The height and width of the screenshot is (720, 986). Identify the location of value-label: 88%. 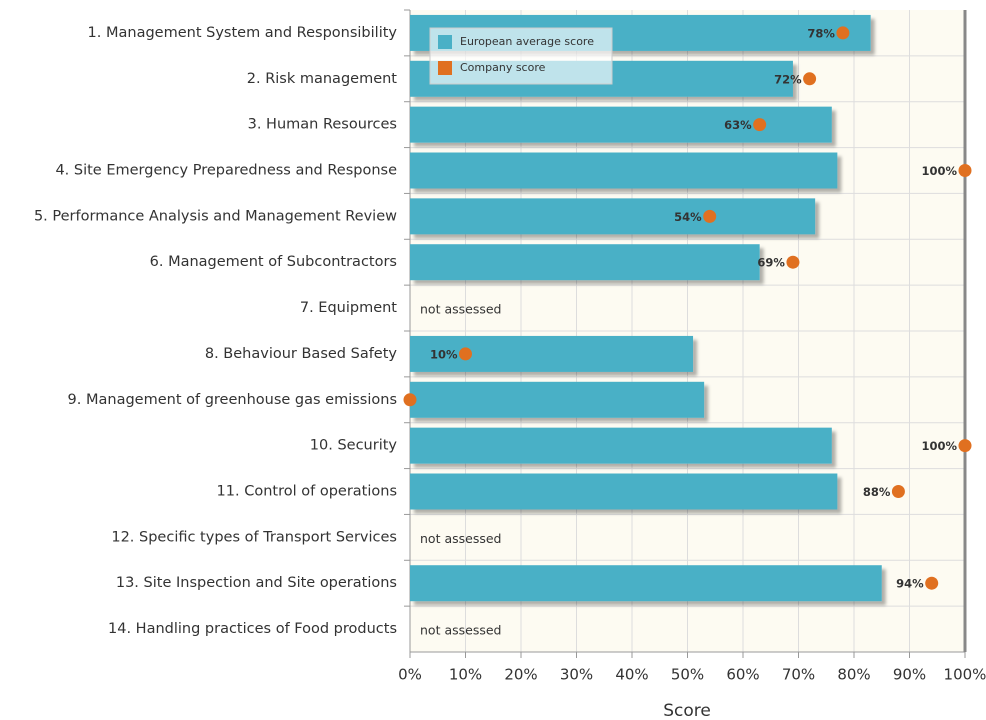
(877, 492).